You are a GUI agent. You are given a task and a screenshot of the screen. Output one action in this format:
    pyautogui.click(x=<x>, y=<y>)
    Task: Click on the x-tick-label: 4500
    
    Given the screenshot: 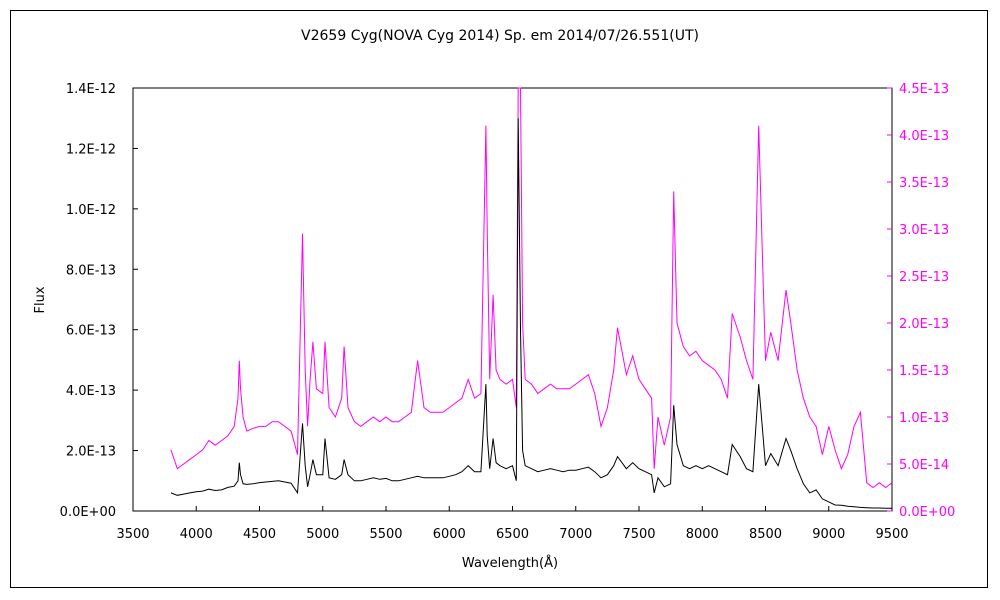 What is the action you would take?
    pyautogui.click(x=259, y=534)
    